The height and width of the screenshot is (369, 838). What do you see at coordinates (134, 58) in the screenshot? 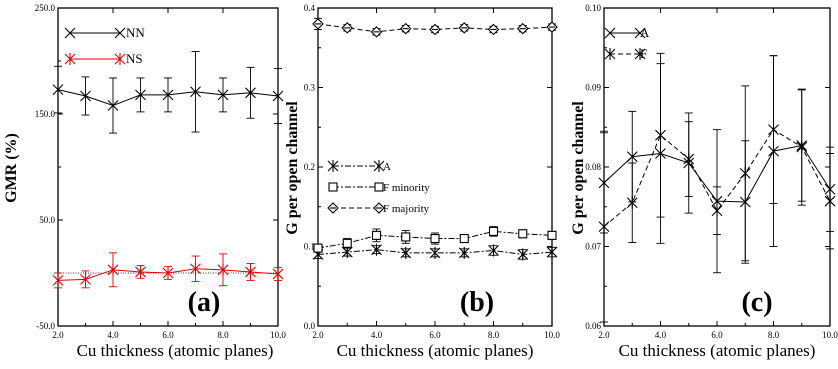
I see `legend-label: NS` at bounding box center [134, 58].